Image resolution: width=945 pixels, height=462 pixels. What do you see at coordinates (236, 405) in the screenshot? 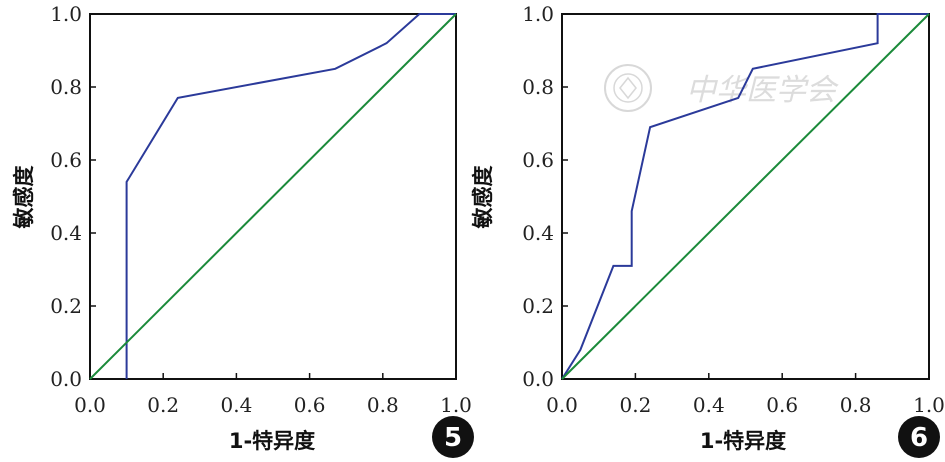
I see `panel-1-x-tick-label: 0.4` at bounding box center [236, 405].